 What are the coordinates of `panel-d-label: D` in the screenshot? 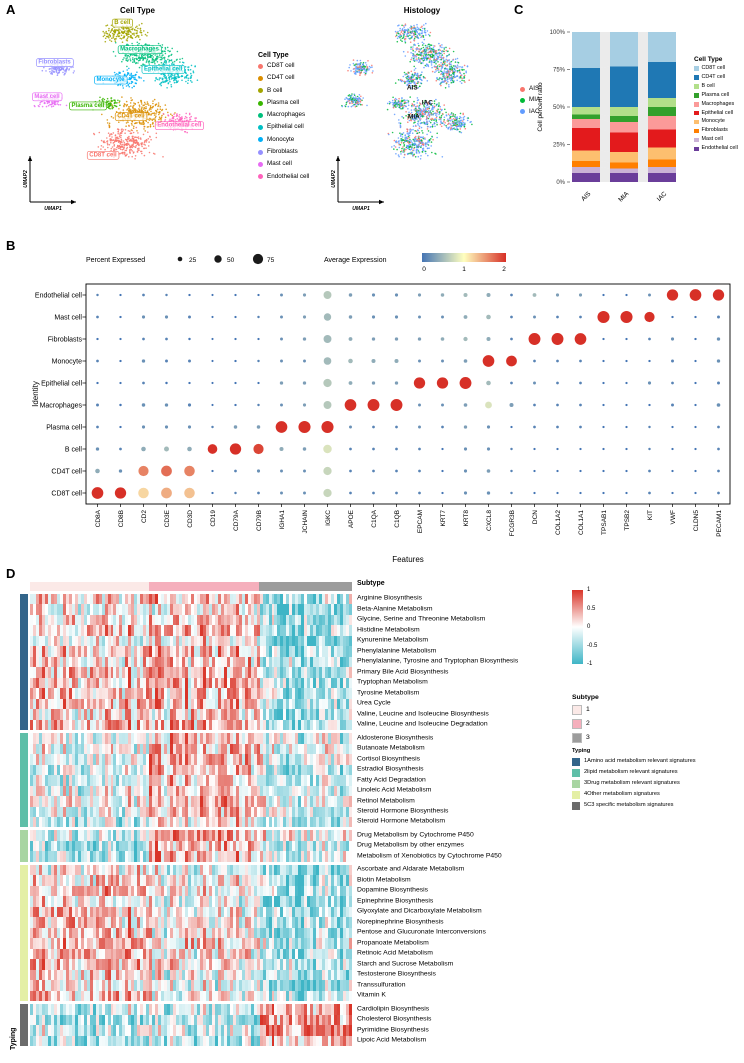 It's located at (11, 573).